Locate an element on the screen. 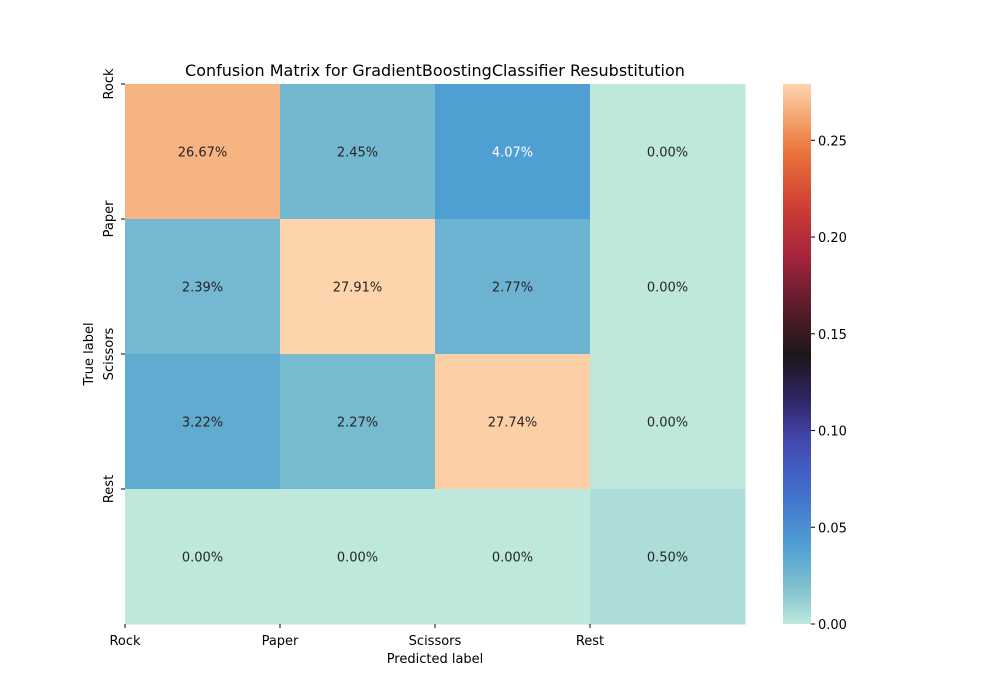 This screenshot has width=1000, height=700. cell-value-label: 27.74% is located at coordinates (513, 423).